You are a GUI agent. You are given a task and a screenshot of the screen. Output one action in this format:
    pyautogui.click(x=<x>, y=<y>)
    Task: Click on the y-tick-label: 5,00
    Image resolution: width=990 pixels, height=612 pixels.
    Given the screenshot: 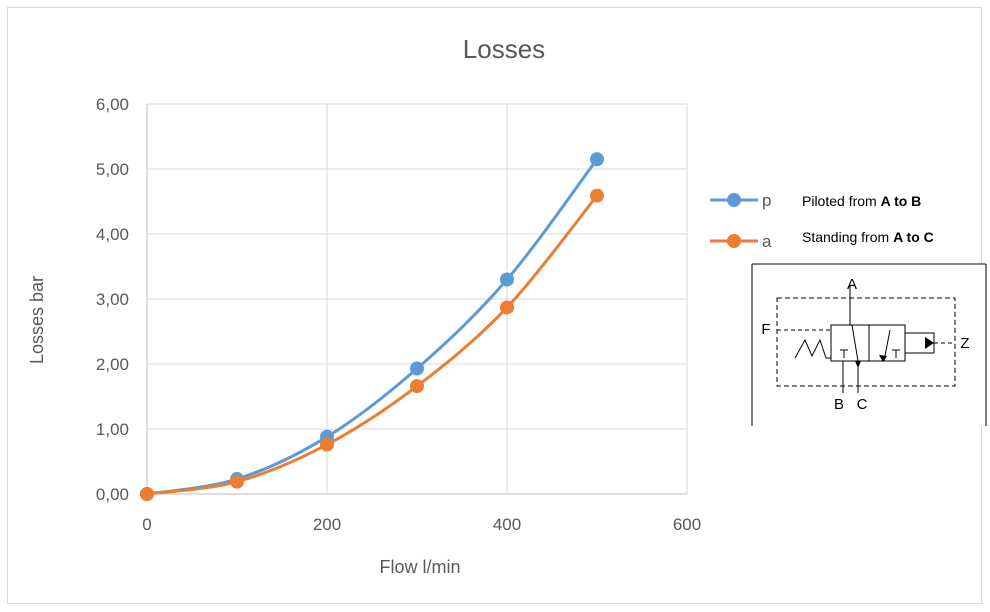 What is the action you would take?
    pyautogui.click(x=112, y=169)
    